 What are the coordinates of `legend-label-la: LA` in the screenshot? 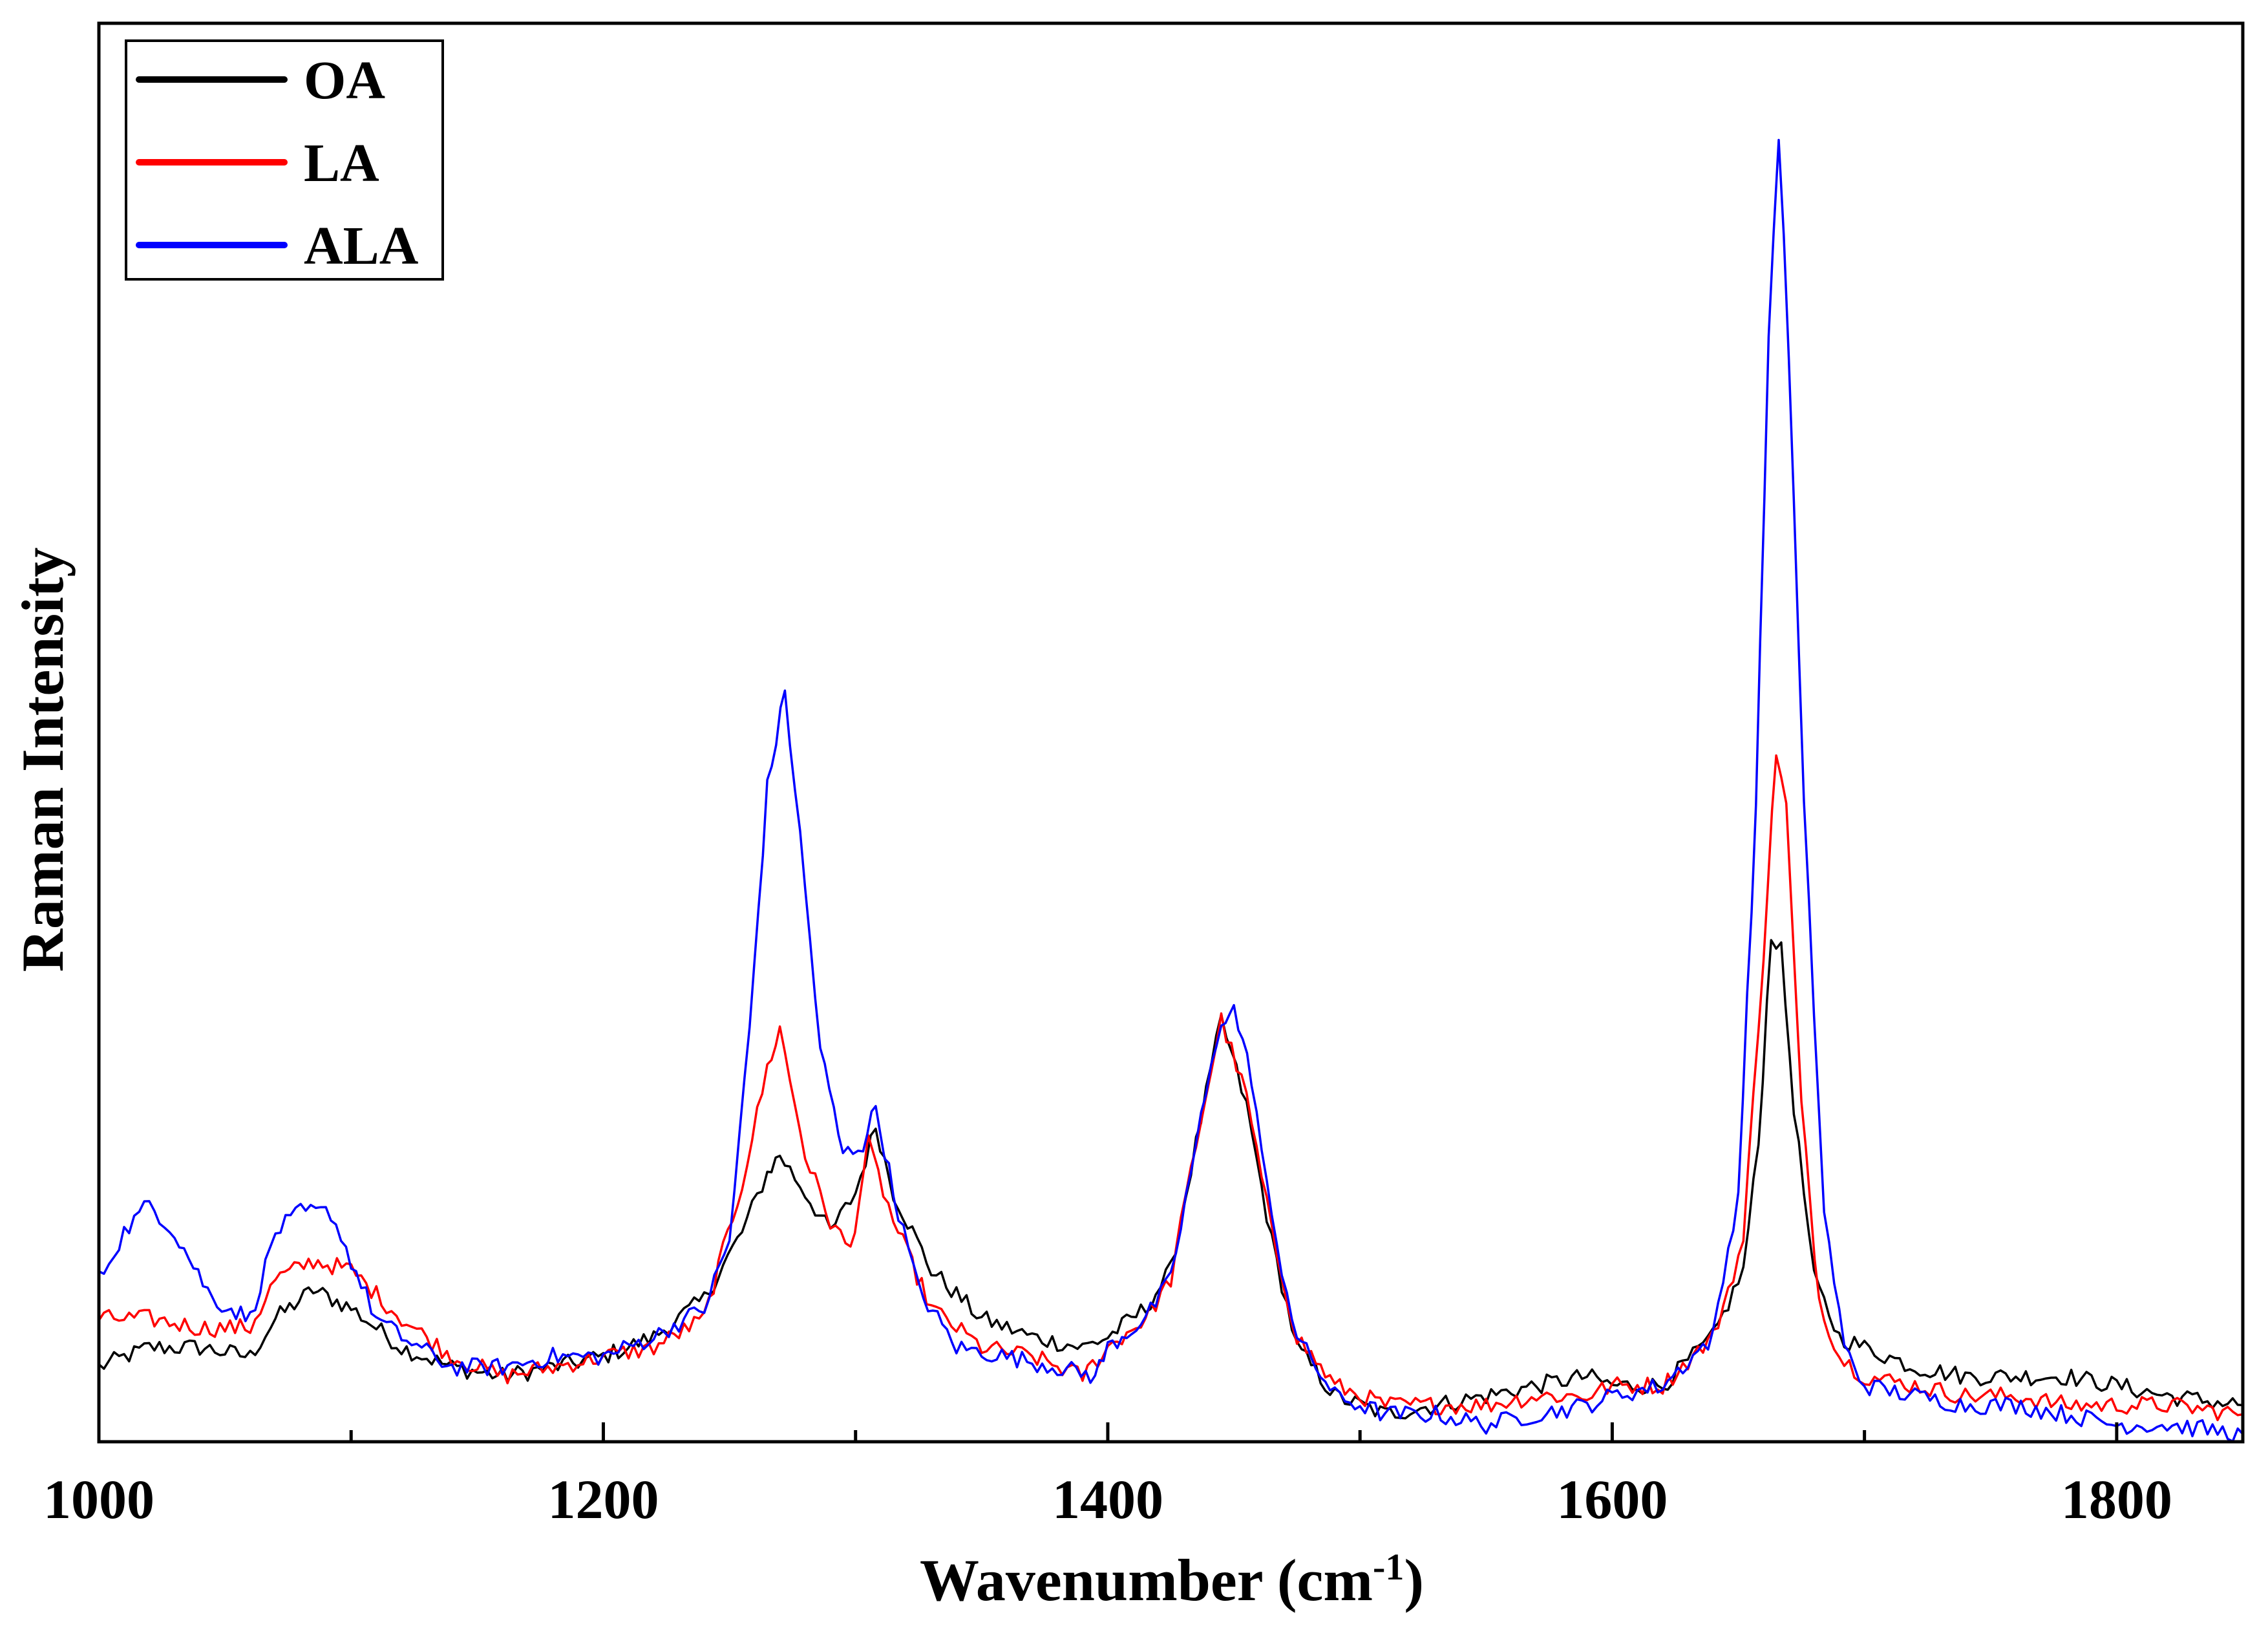 It's located at (341, 163).